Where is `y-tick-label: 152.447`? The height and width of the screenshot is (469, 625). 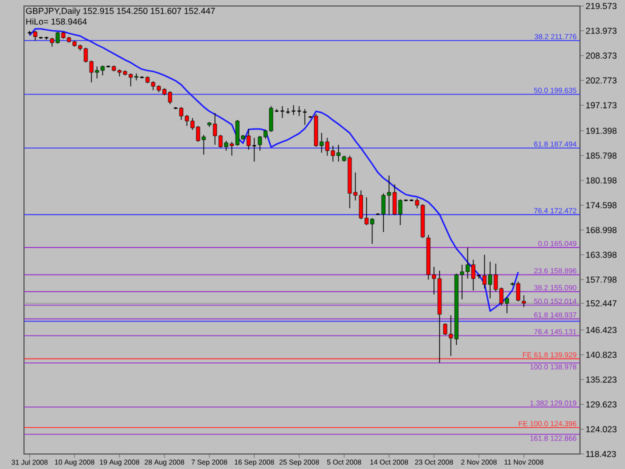
y-tick-label: 152.447 is located at coordinates (601, 303).